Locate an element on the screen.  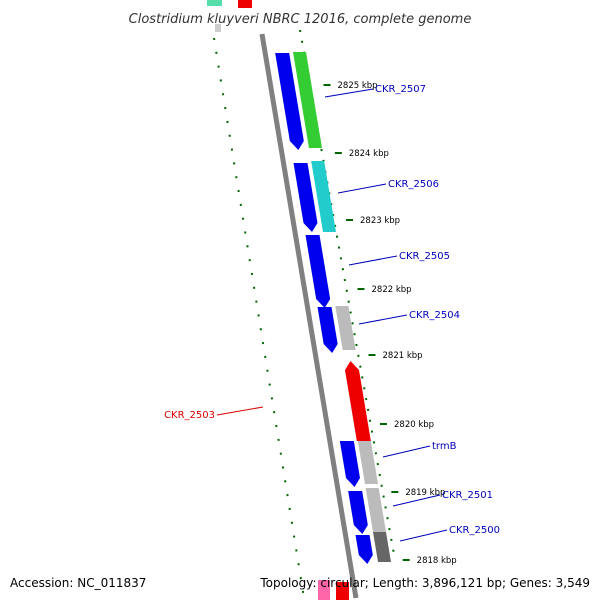
gene-label: CKR_2505 is located at coordinates (424, 256).